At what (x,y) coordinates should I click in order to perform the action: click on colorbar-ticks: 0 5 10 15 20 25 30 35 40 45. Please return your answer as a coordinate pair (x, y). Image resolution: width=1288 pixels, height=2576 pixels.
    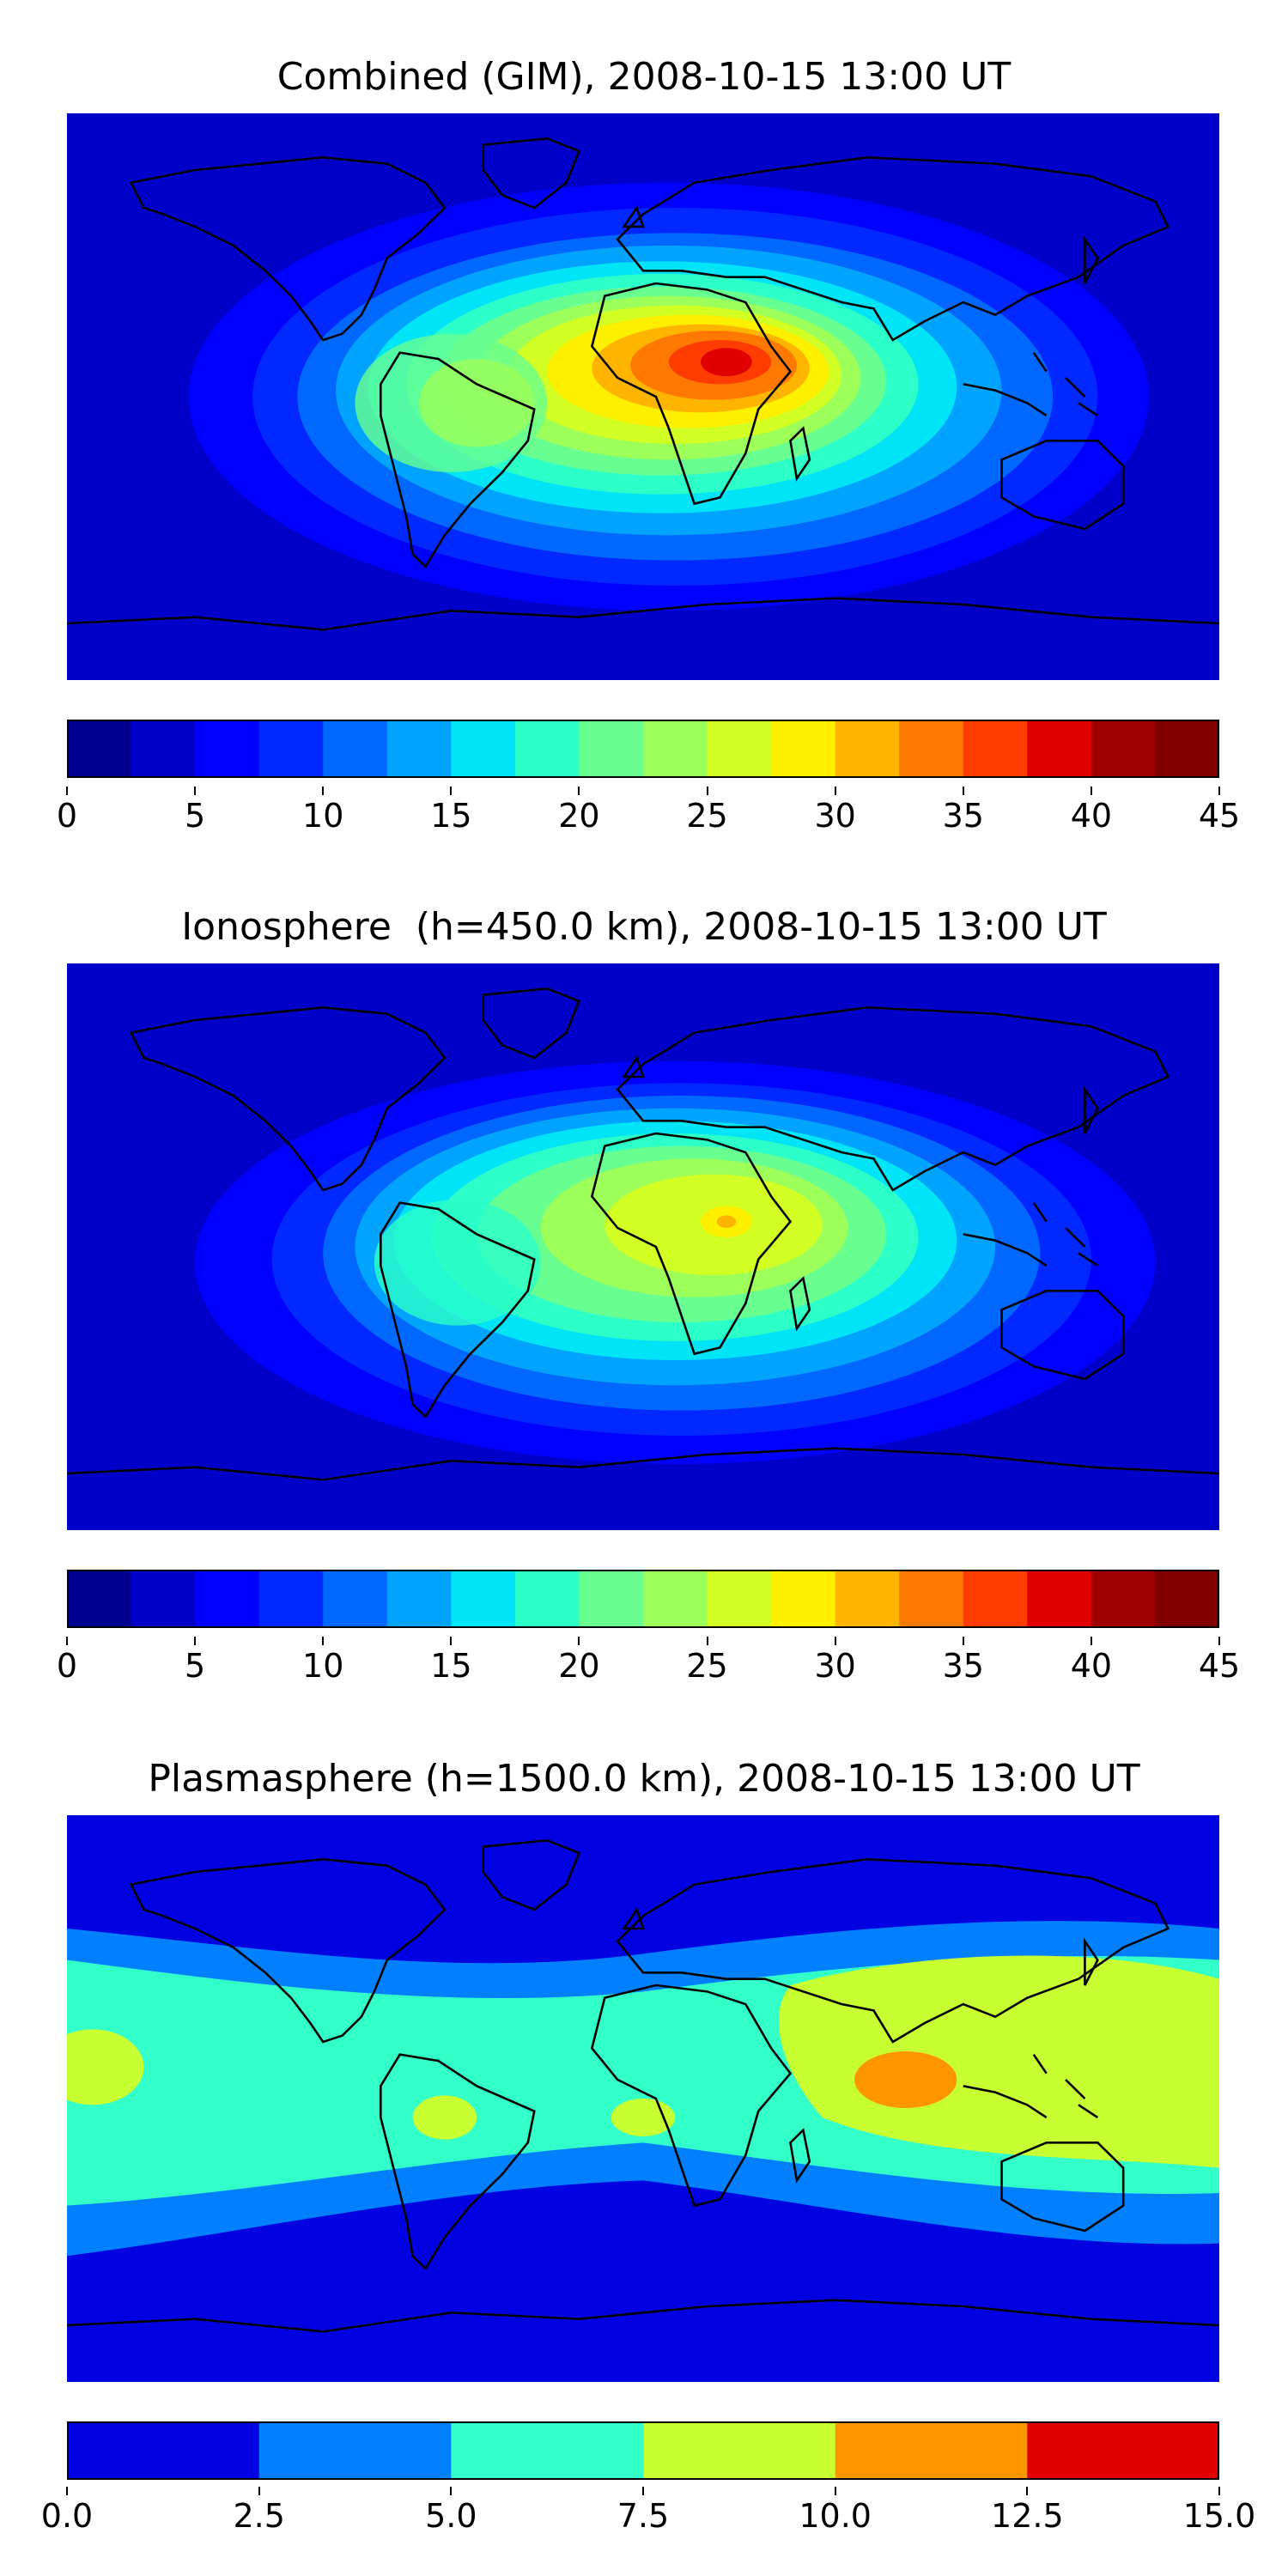
    Looking at the image, I should click on (649, 1667).